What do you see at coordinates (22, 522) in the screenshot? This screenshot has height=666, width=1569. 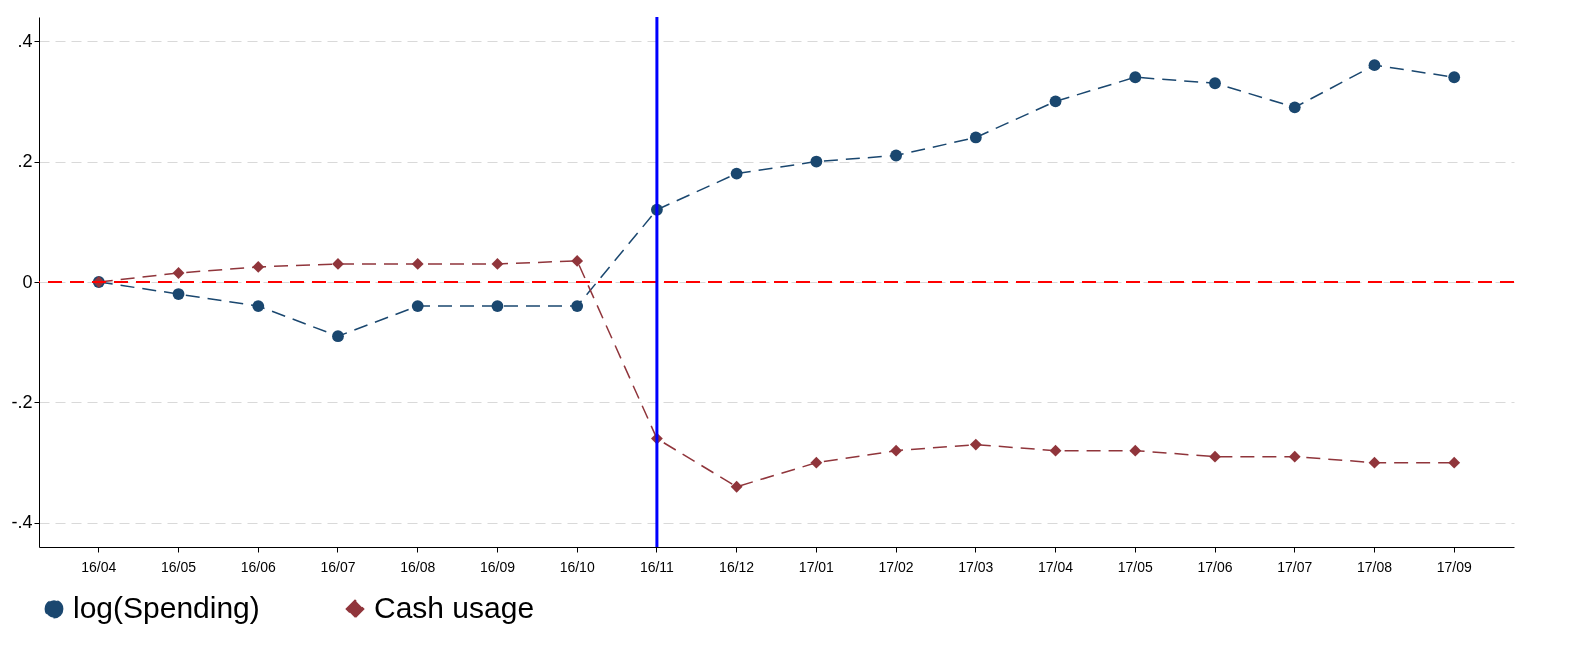 I see `y-tick-label: -.4` at bounding box center [22, 522].